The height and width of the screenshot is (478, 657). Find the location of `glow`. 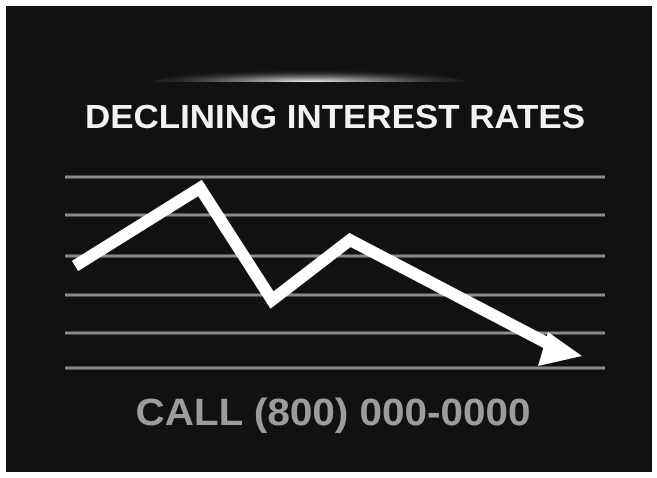

glow is located at coordinates (310, 71).